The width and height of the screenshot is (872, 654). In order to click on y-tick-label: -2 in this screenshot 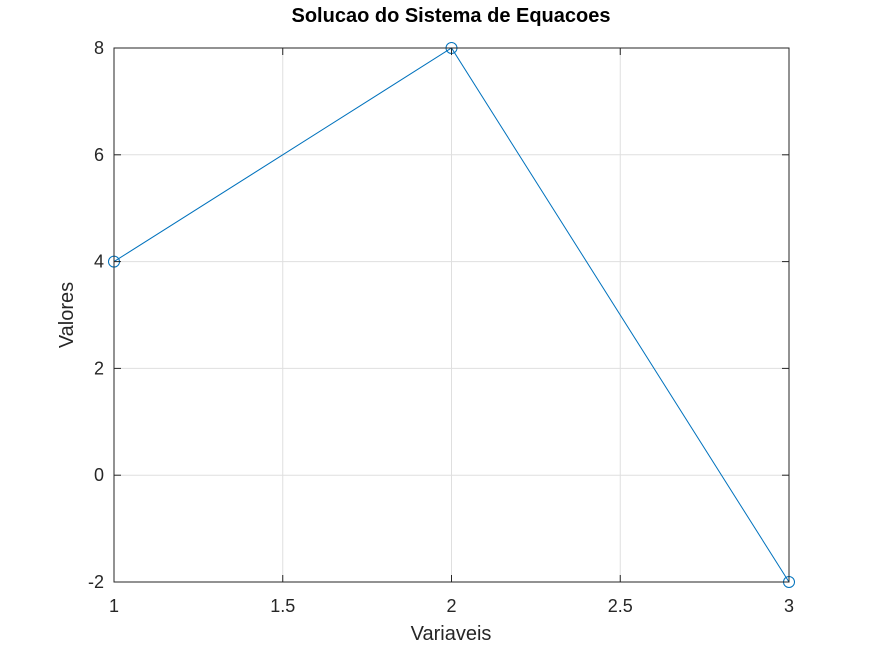, I will do `click(96, 582)`.